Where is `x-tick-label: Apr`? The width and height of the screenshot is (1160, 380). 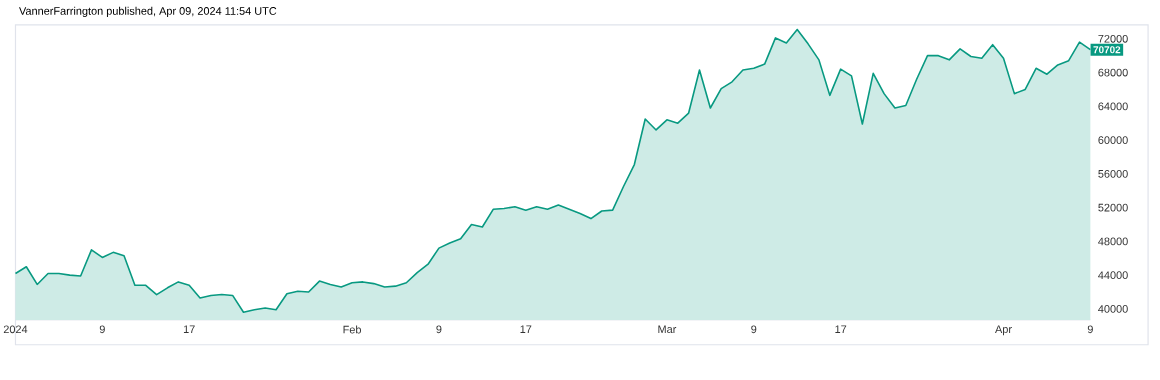 x-tick-label: Apr is located at coordinates (1003, 330).